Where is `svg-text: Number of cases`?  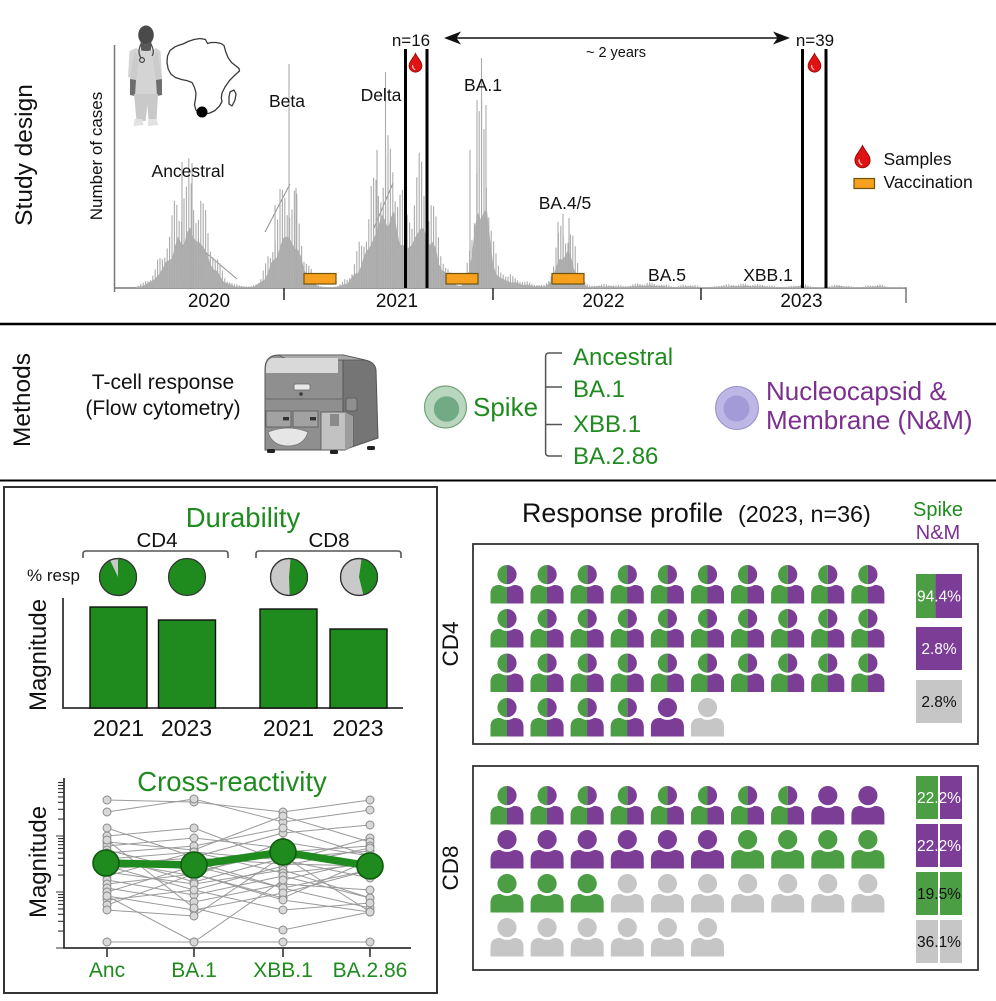
svg-text: Number of cases is located at coordinates (96, 156).